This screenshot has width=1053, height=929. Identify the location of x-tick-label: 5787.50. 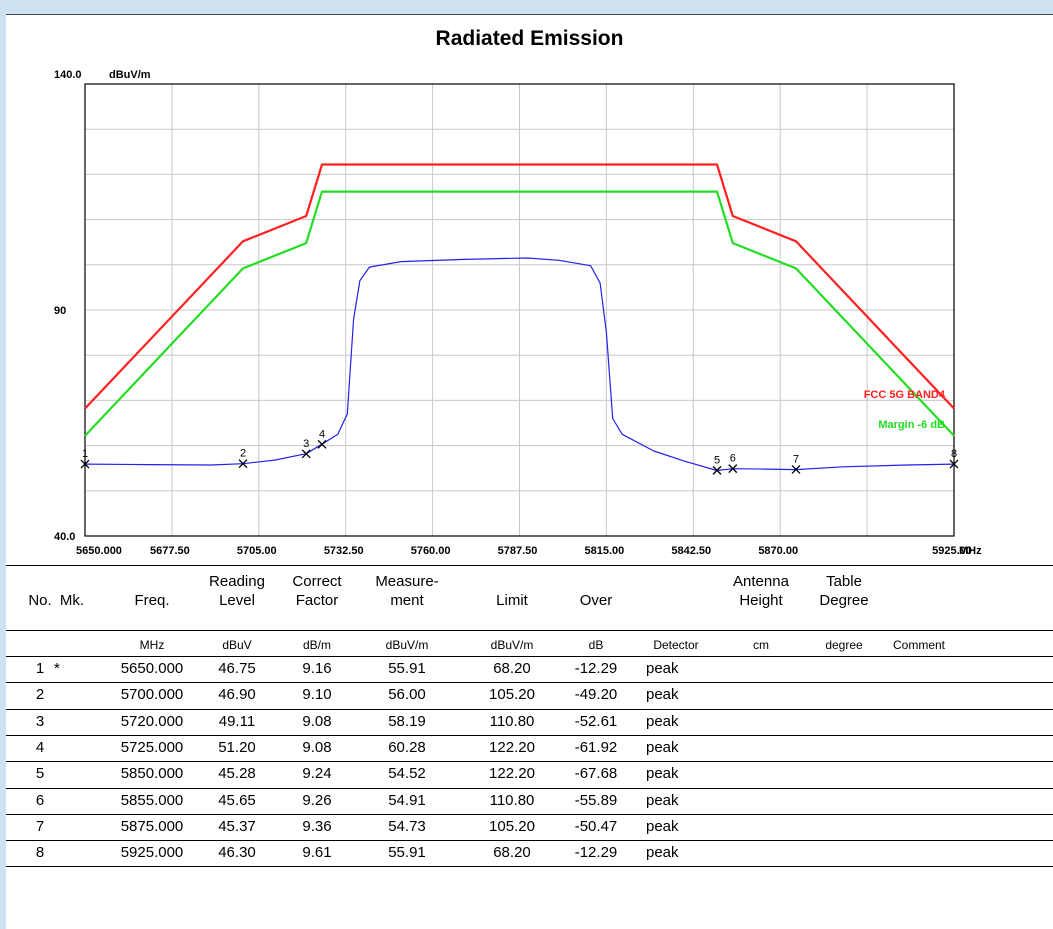
(518, 551).